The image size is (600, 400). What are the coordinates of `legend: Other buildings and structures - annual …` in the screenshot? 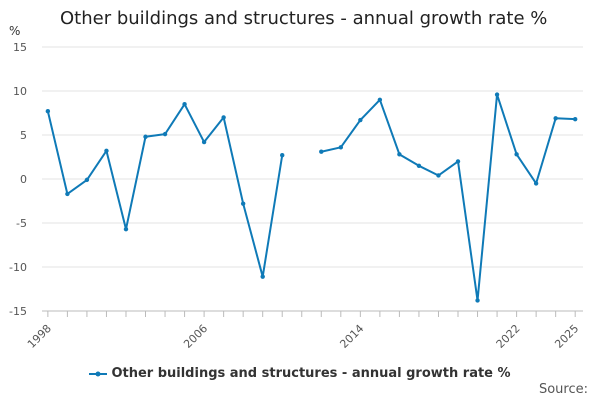 It's located at (300, 373).